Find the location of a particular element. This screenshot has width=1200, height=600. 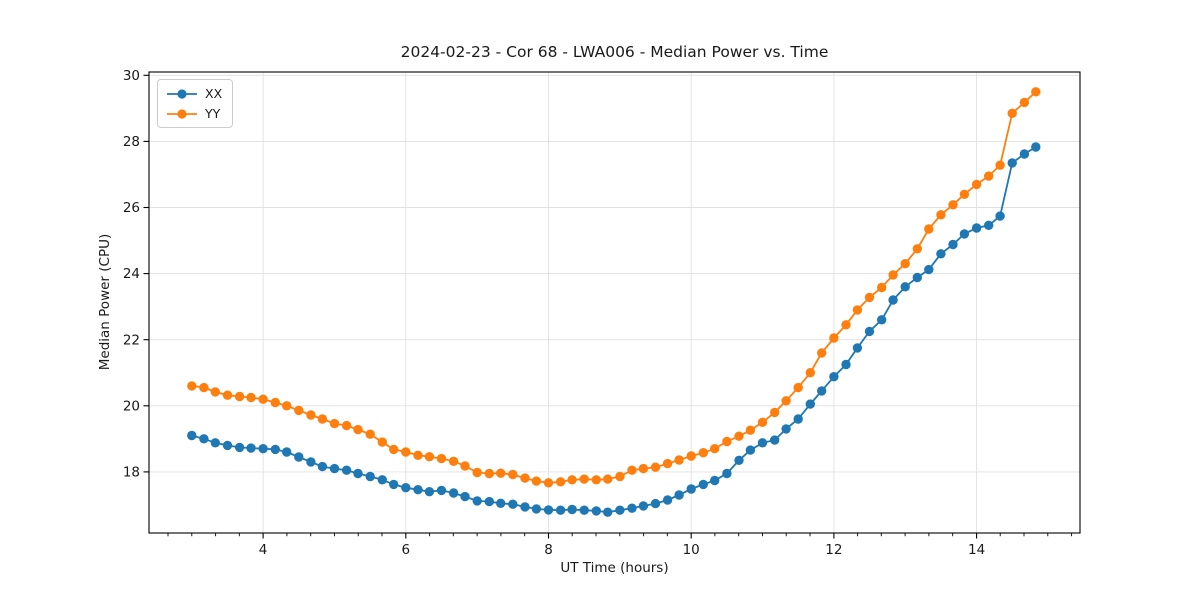

legend-label-xx: XX is located at coordinates (214, 93).